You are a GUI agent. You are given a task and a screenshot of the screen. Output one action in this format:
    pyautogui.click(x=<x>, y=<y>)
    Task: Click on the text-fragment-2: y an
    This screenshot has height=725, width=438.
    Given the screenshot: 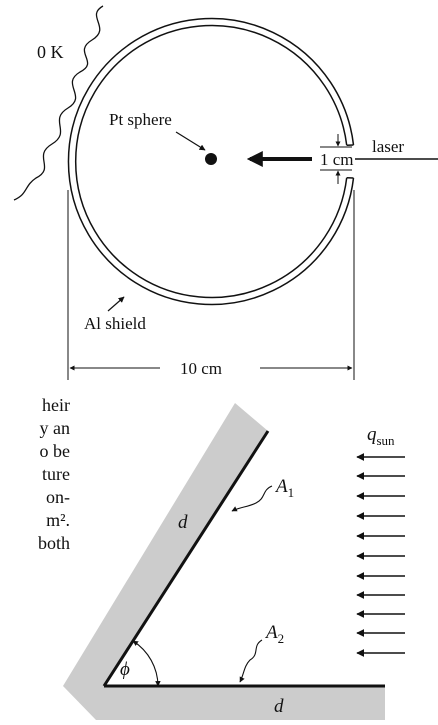 What is the action you would take?
    pyautogui.click(x=55, y=428)
    